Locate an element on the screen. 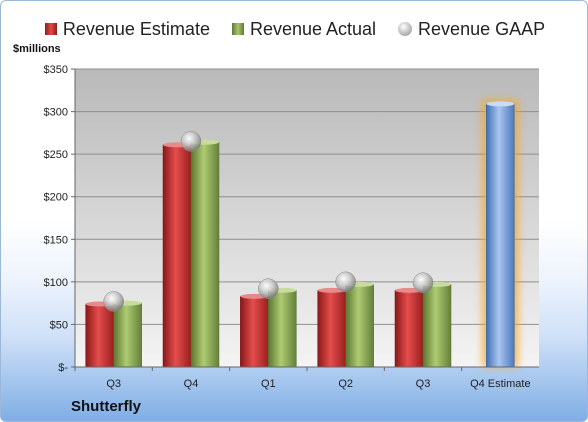 This screenshot has height=422, width=588. y-axis-units-label: $millions is located at coordinates (37, 49).